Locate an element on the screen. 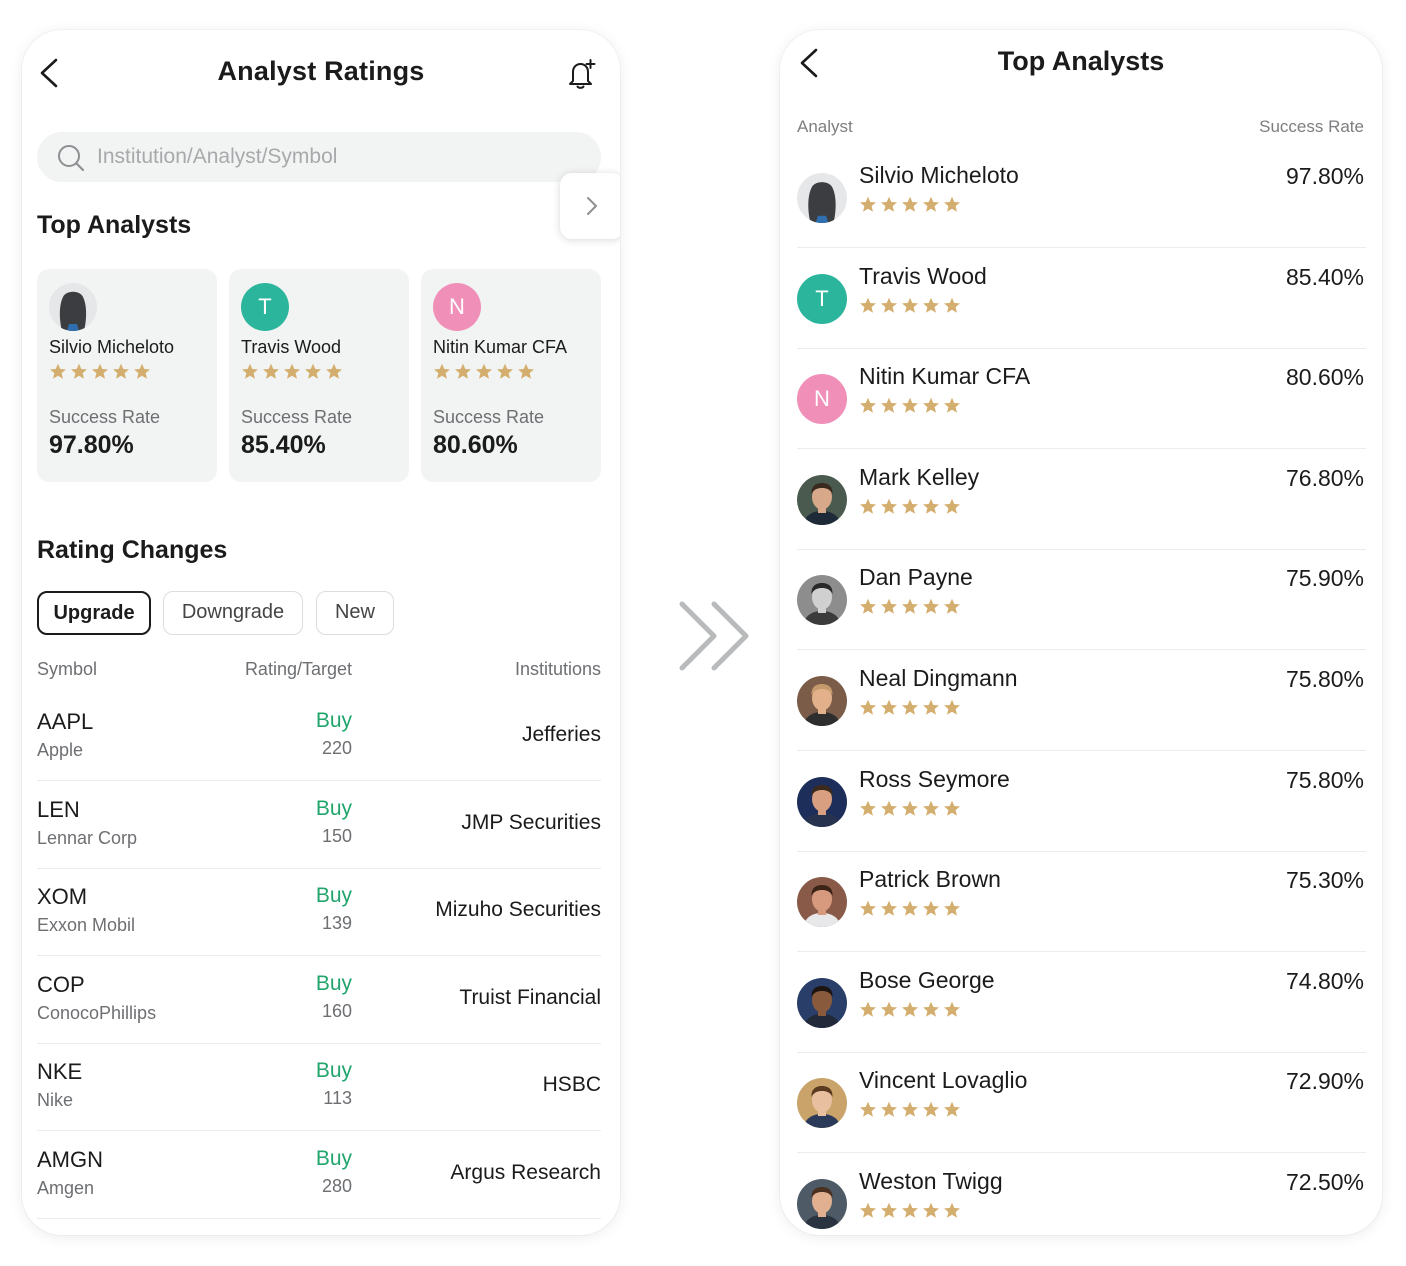 The width and height of the screenshot is (1406, 1266). analyst-row: Mark Kelley 76.80% is located at coordinates (1081, 500).